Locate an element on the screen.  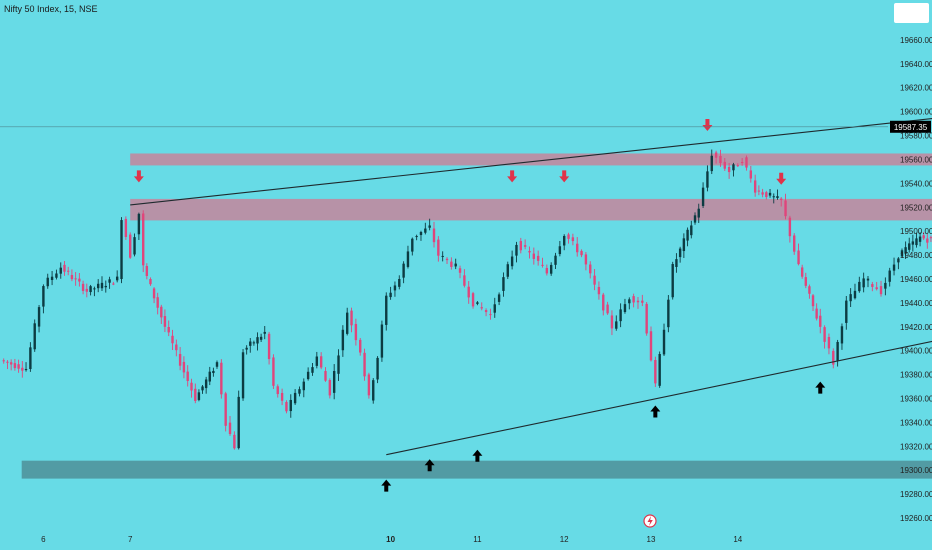
lower-supply-zone is located at coordinates (531, 209).